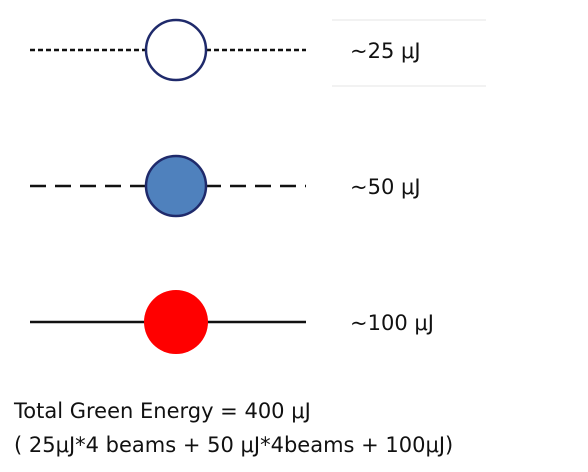 This screenshot has width=588, height=472. Describe the element at coordinates (233, 445) in the screenshot. I see `note-line: ( 25μJ*4 beams + 50 μJ*4beams + 100μJ)` at that location.